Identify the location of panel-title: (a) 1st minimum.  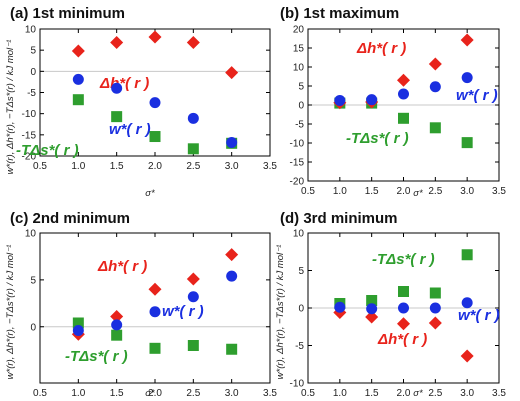
(67, 13).